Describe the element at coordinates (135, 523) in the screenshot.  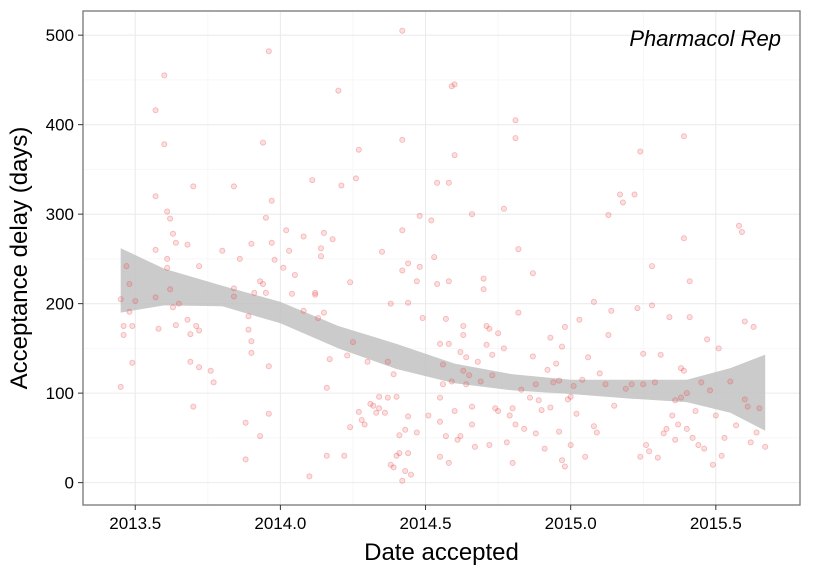
I see `x-tick-label: 2013.5` at that location.